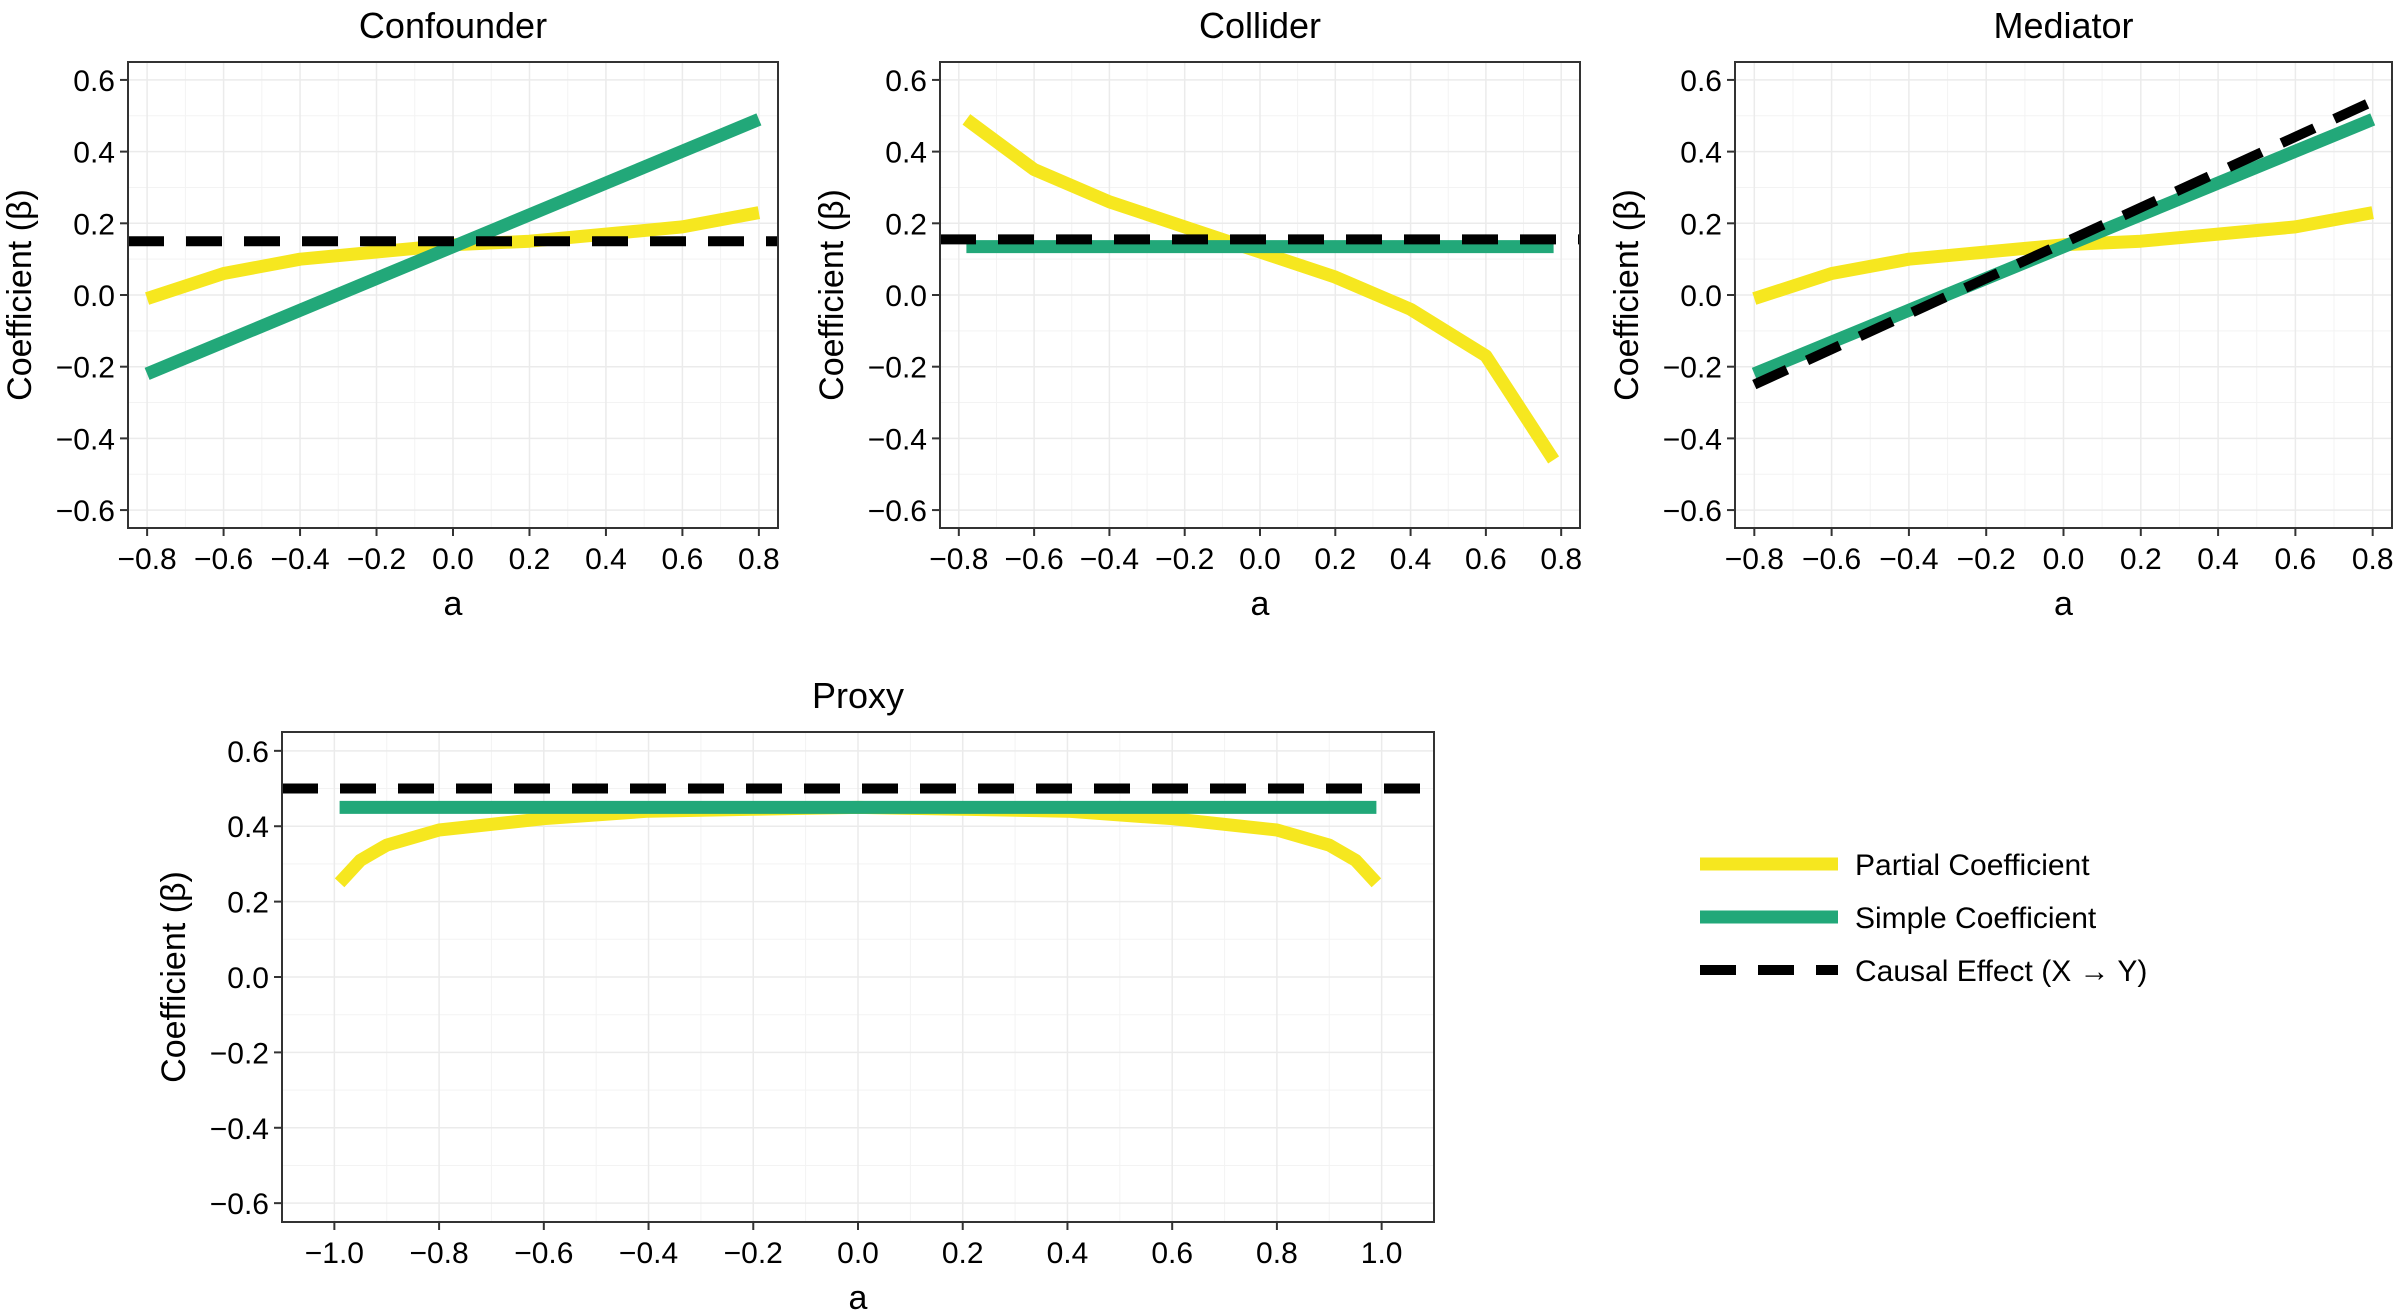 The image size is (2400, 1311). Describe the element at coordinates (2063, 25) in the screenshot. I see `panel-title: Mediator` at that location.